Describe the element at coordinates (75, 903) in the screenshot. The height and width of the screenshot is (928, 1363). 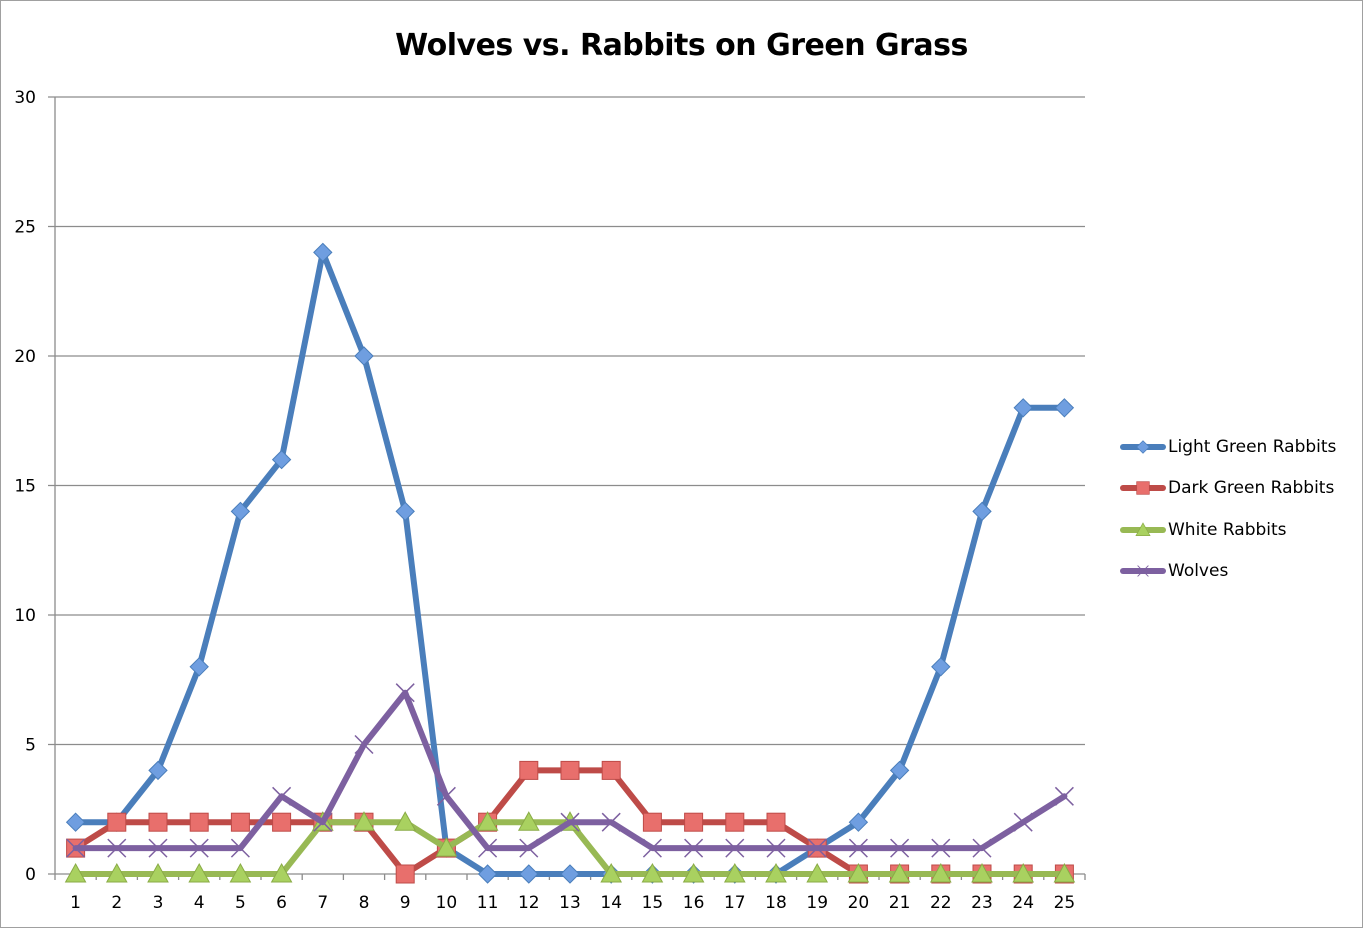
I see `x-tick-label: 1` at that location.